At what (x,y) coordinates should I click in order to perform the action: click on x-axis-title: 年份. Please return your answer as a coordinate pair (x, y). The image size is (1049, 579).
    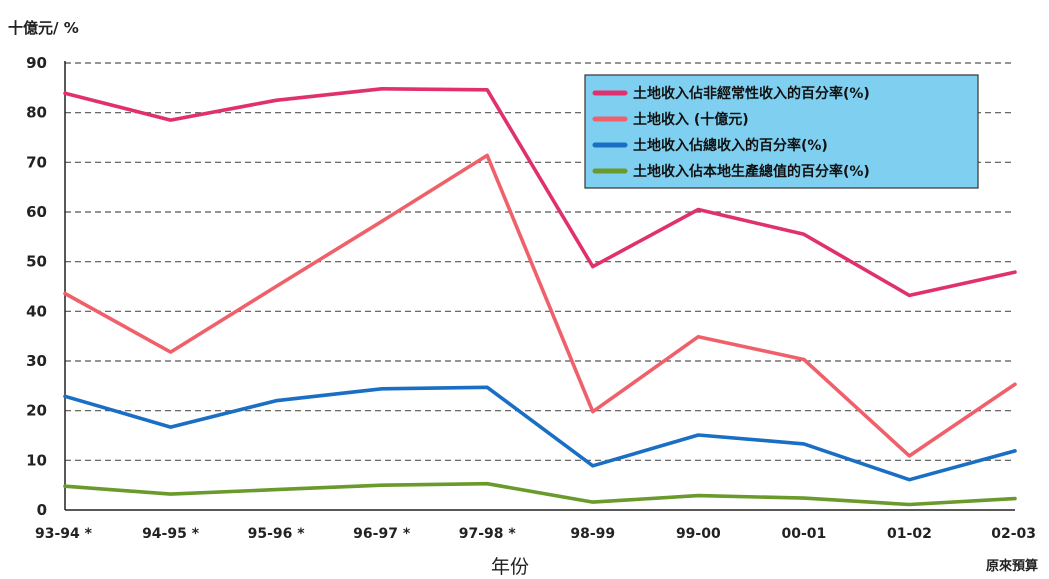
    Looking at the image, I should click on (510, 567).